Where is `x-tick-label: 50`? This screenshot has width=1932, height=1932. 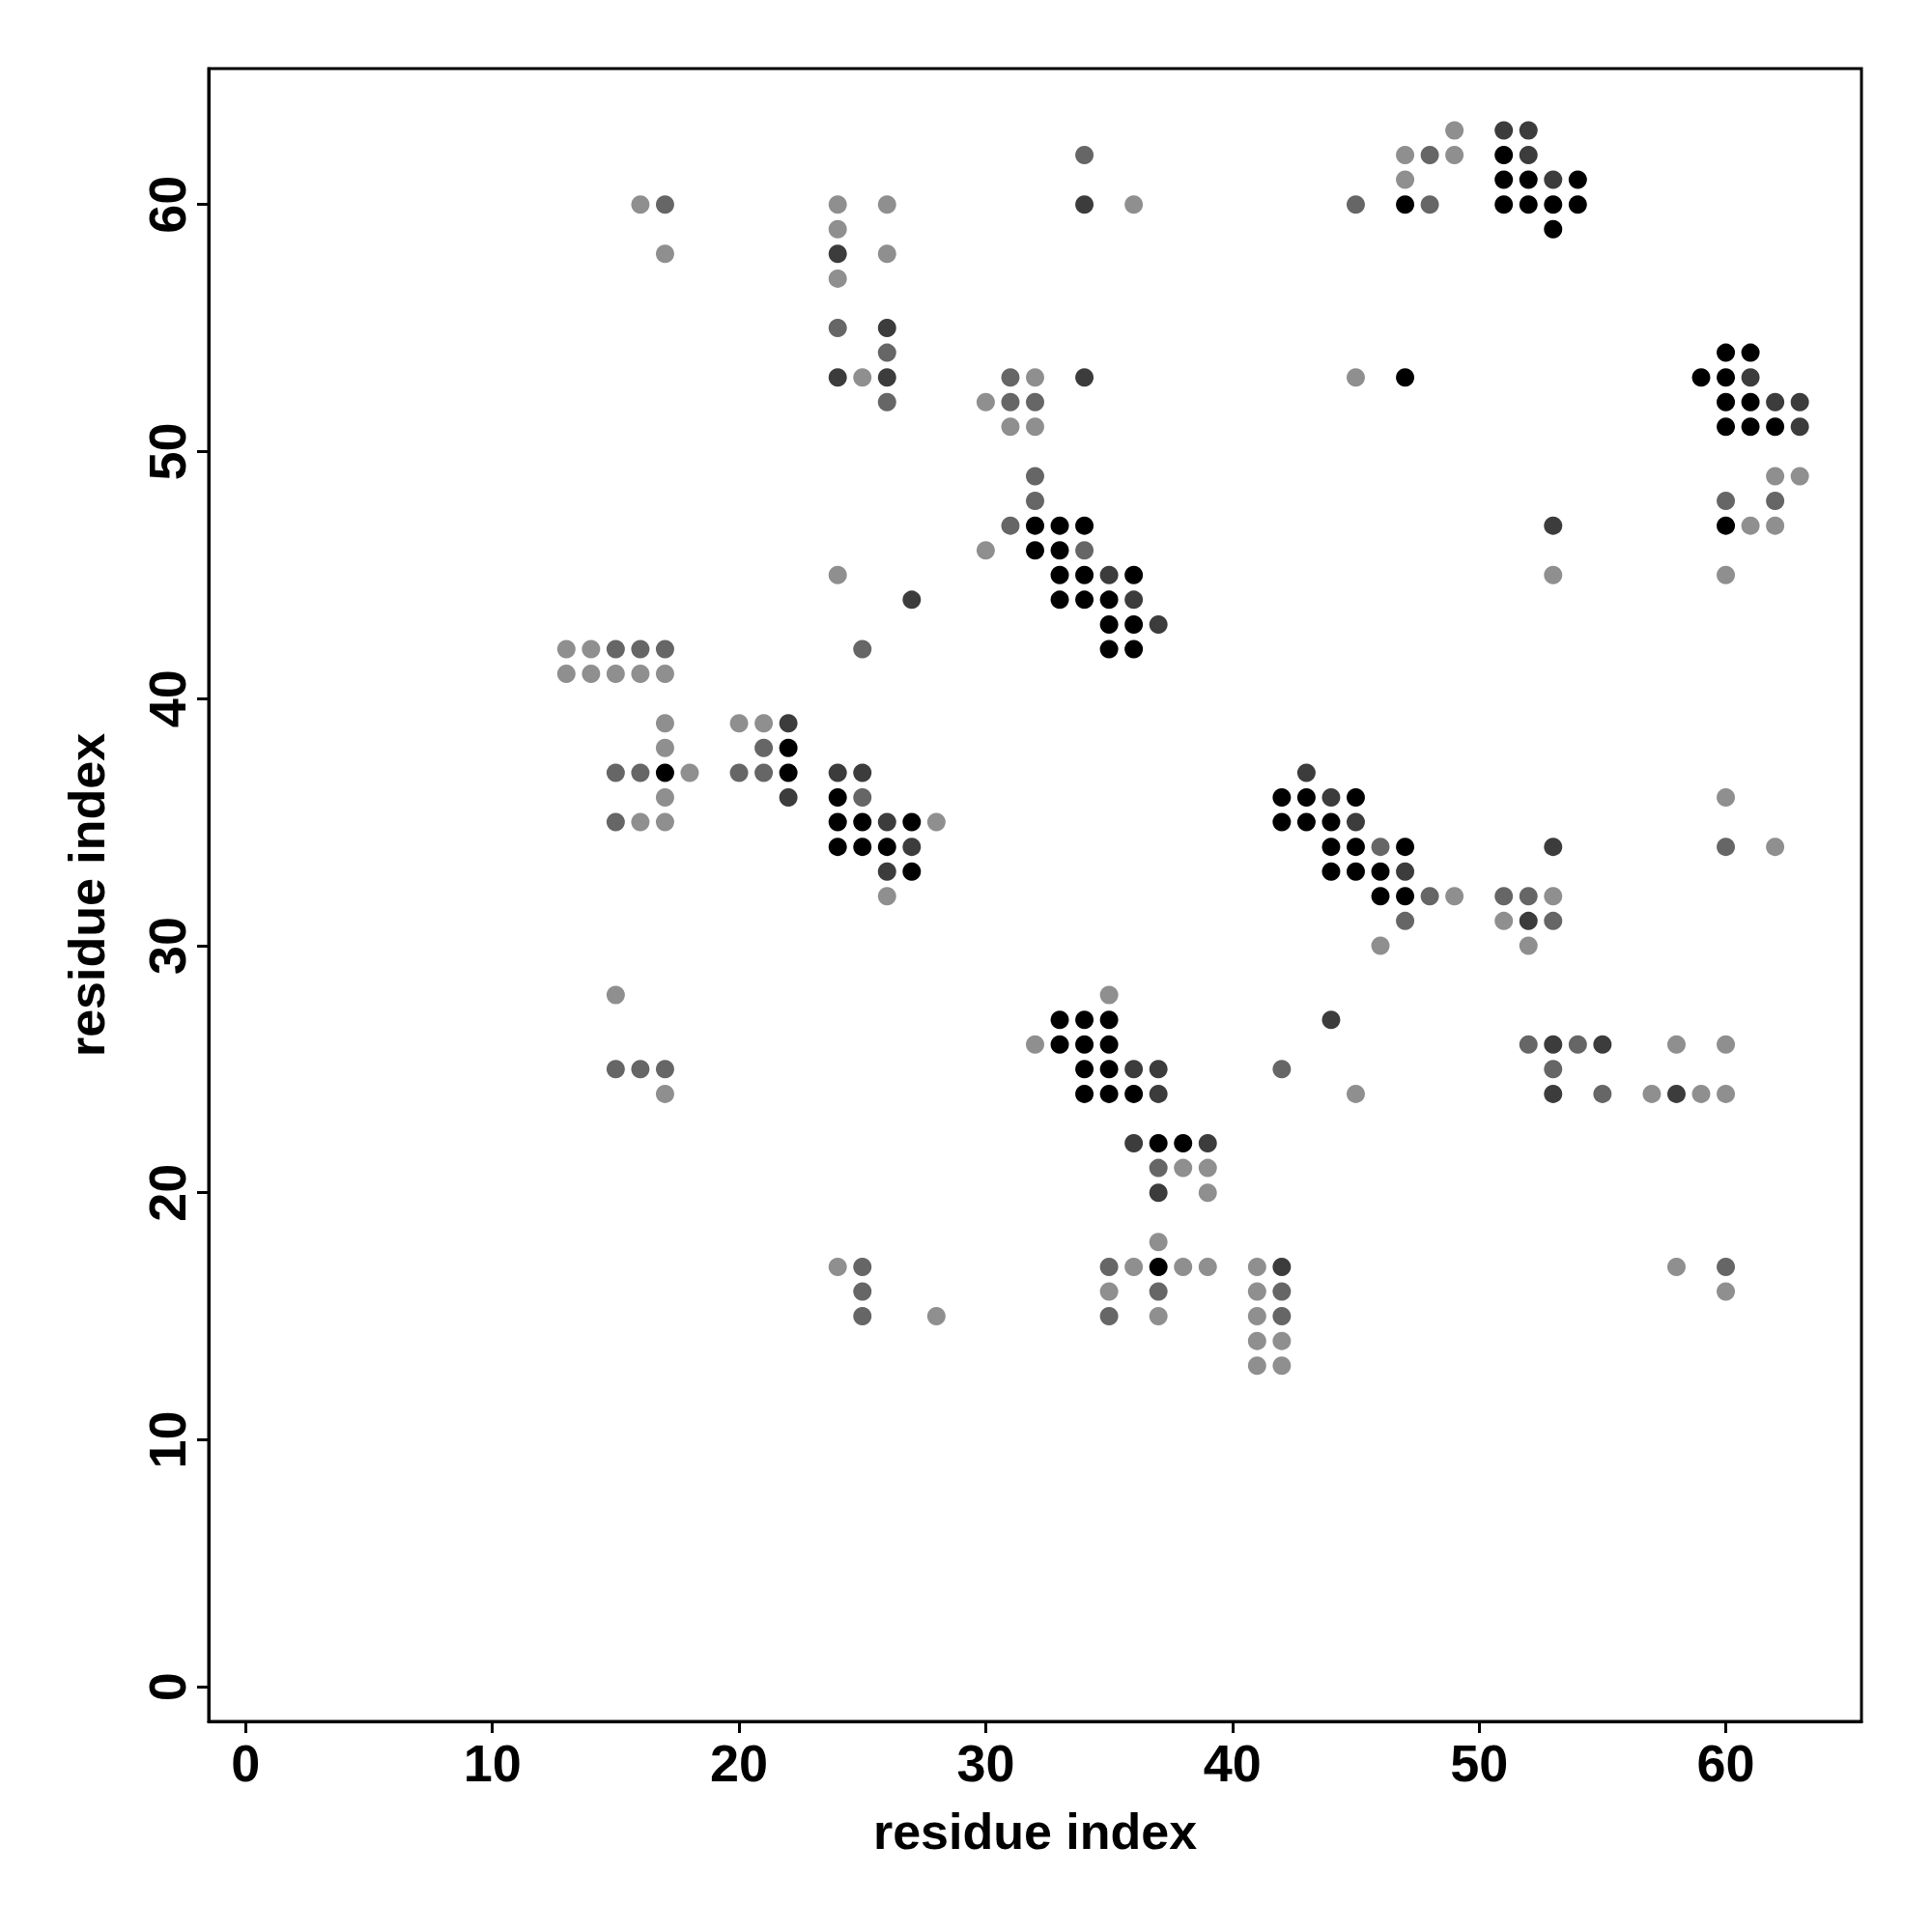
x-tick-label: 50 is located at coordinates (1479, 1763).